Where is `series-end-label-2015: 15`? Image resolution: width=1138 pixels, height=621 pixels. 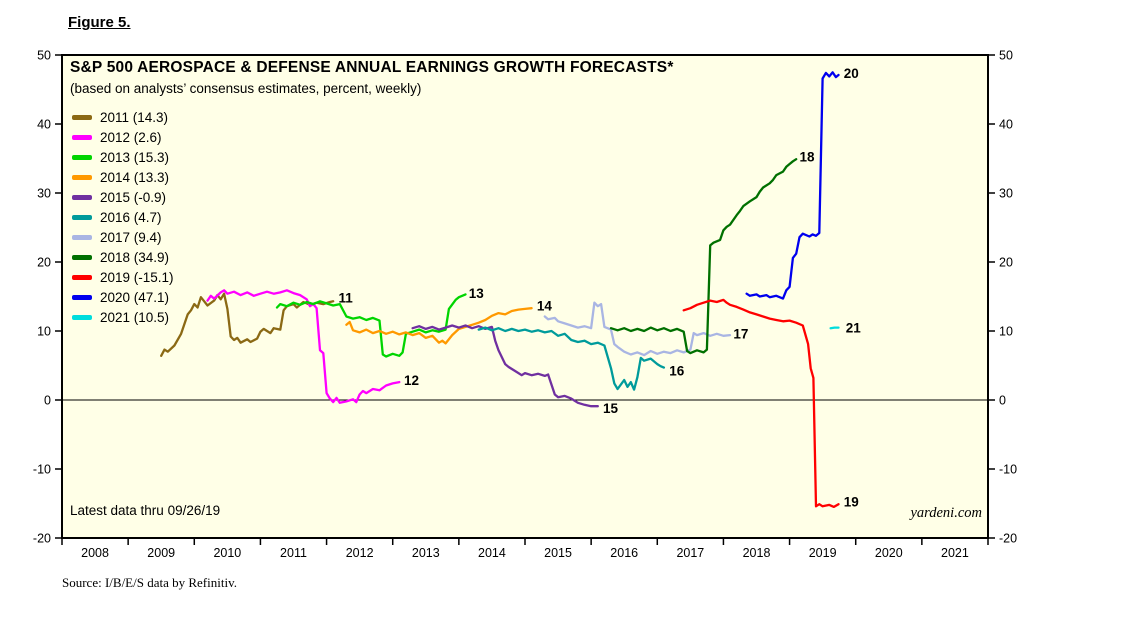 series-end-label-2015: 15 is located at coordinates (611, 408).